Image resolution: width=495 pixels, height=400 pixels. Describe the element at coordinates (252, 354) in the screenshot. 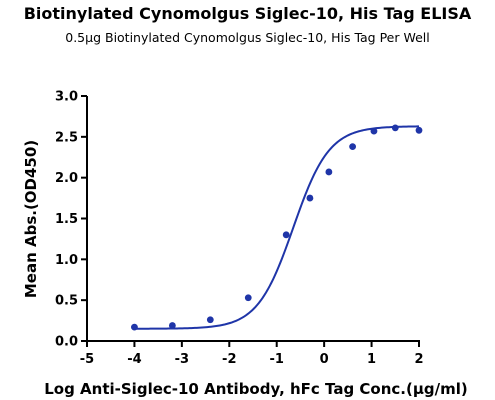

I see `x-axis-ticks: -5 -4 -3 -2 -1 0 1 2` at that location.